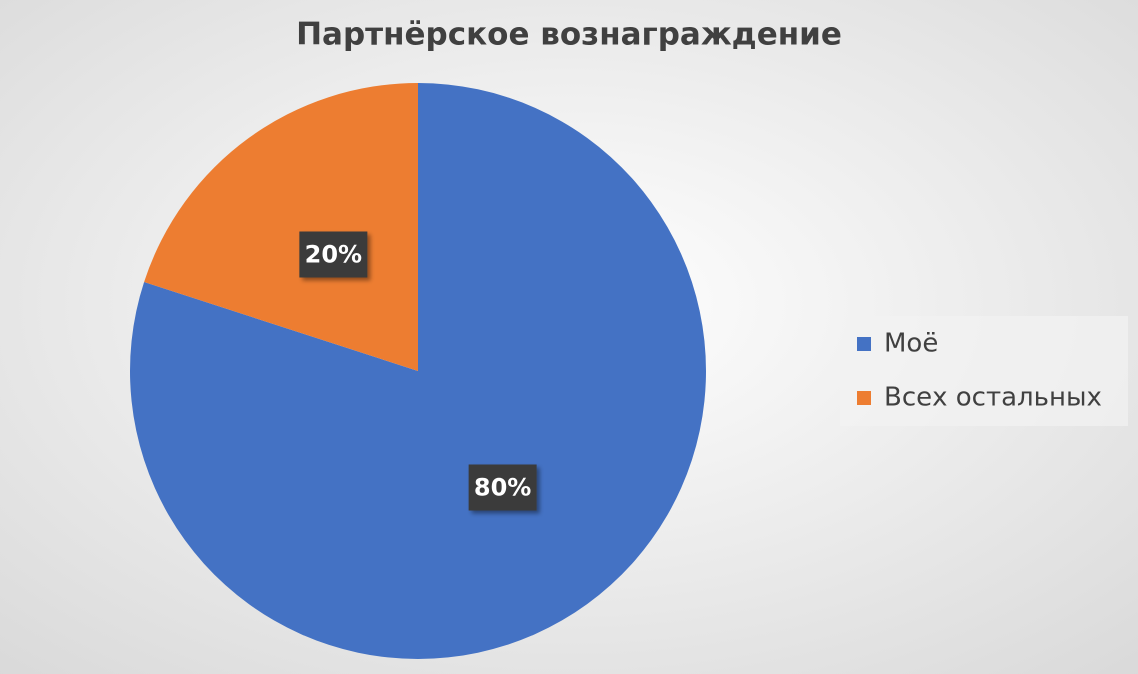  Describe the element at coordinates (993, 398) in the screenshot. I see `legend-label: Всех остальных` at that location.